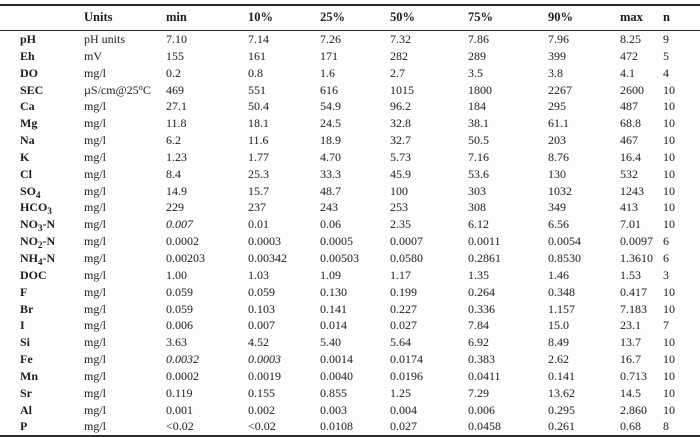  I want to click on value-cell: 0.00203, so click(185, 257).